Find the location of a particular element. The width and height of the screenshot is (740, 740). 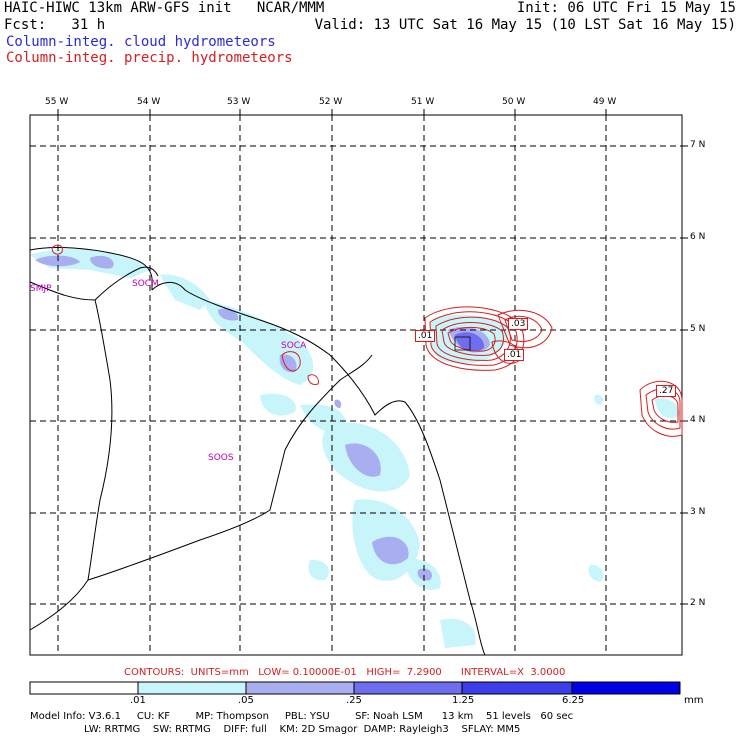

lon-label: 50 W is located at coordinates (514, 102).